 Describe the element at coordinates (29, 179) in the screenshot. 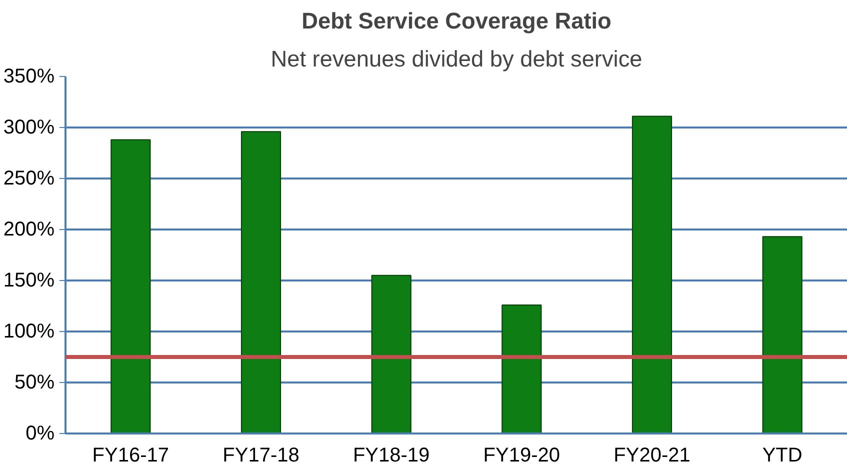

I see `y-tick-label: 250%` at that location.